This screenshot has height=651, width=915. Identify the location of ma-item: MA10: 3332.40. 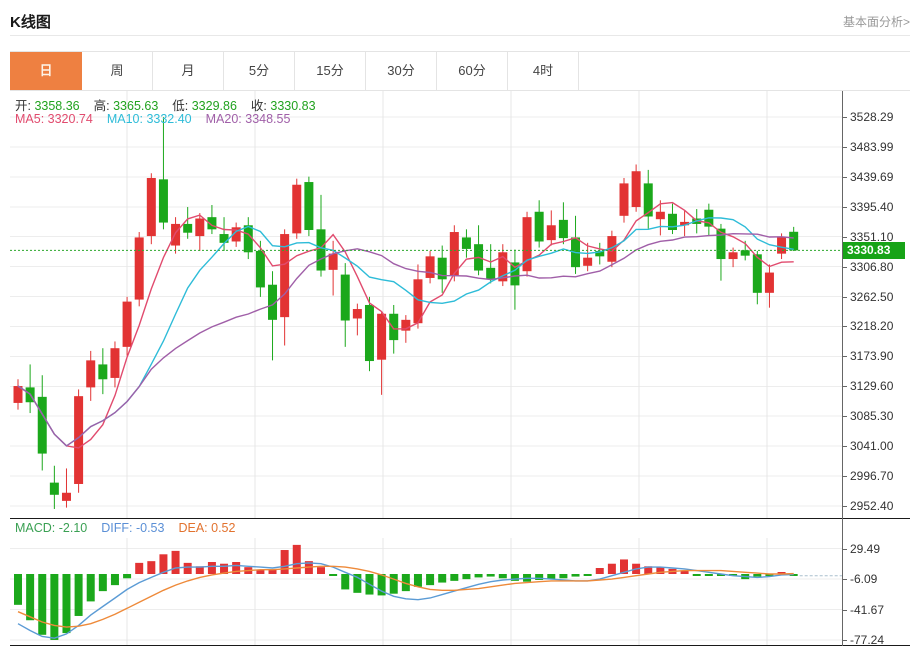
(149, 119).